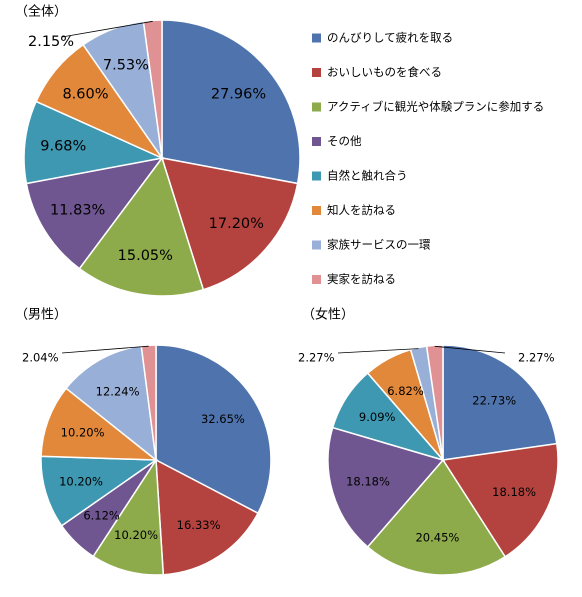 This screenshot has height=597, width=582. What do you see at coordinates (367, 176) in the screenshot?
I see `legend-label: 自然と触れ合う` at bounding box center [367, 176].